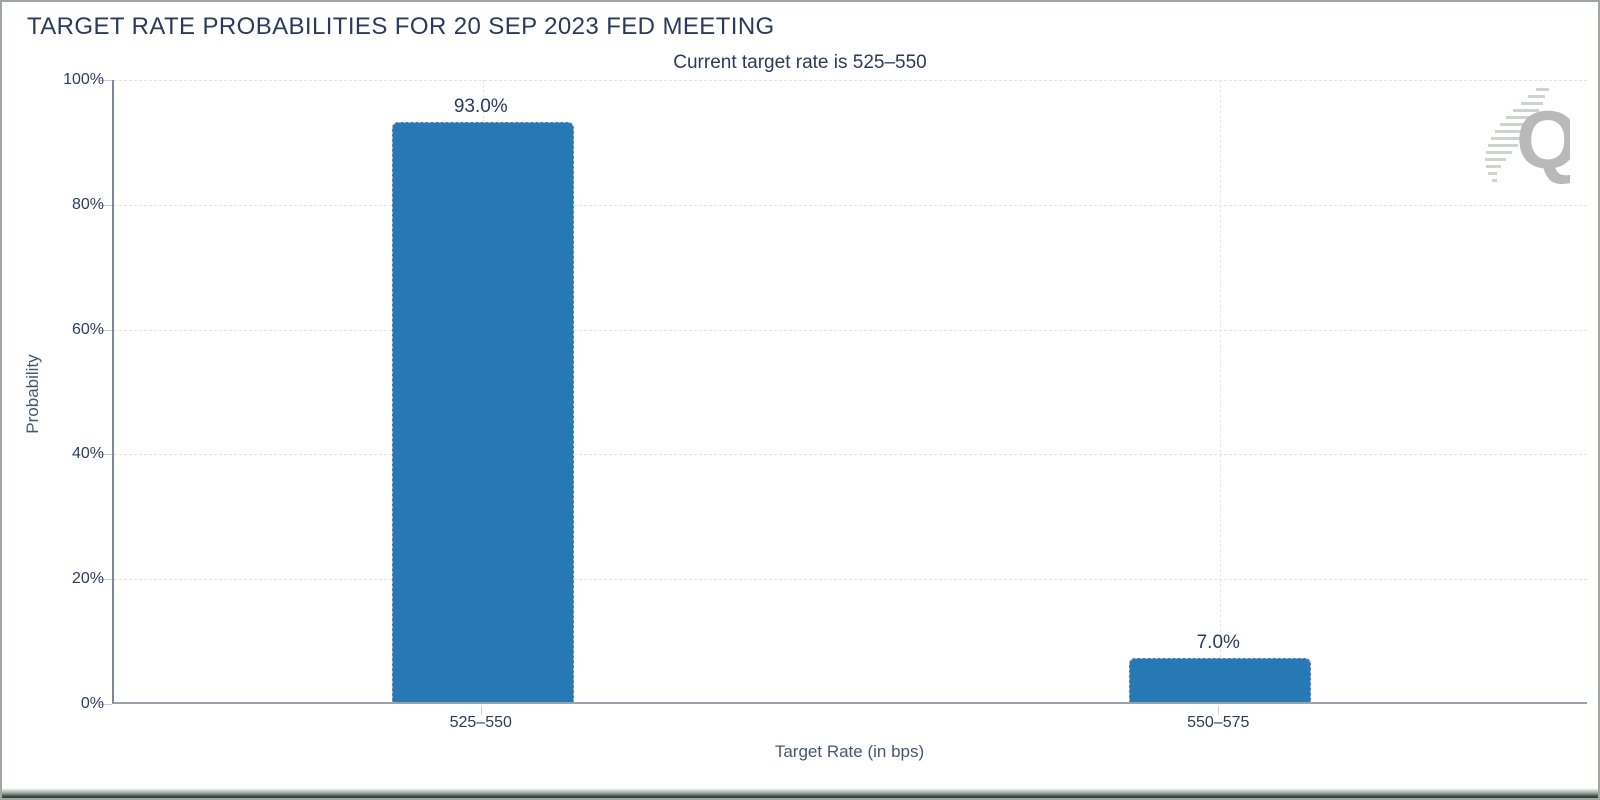  What do you see at coordinates (87, 204) in the screenshot?
I see `y-tick-label: 80%` at bounding box center [87, 204].